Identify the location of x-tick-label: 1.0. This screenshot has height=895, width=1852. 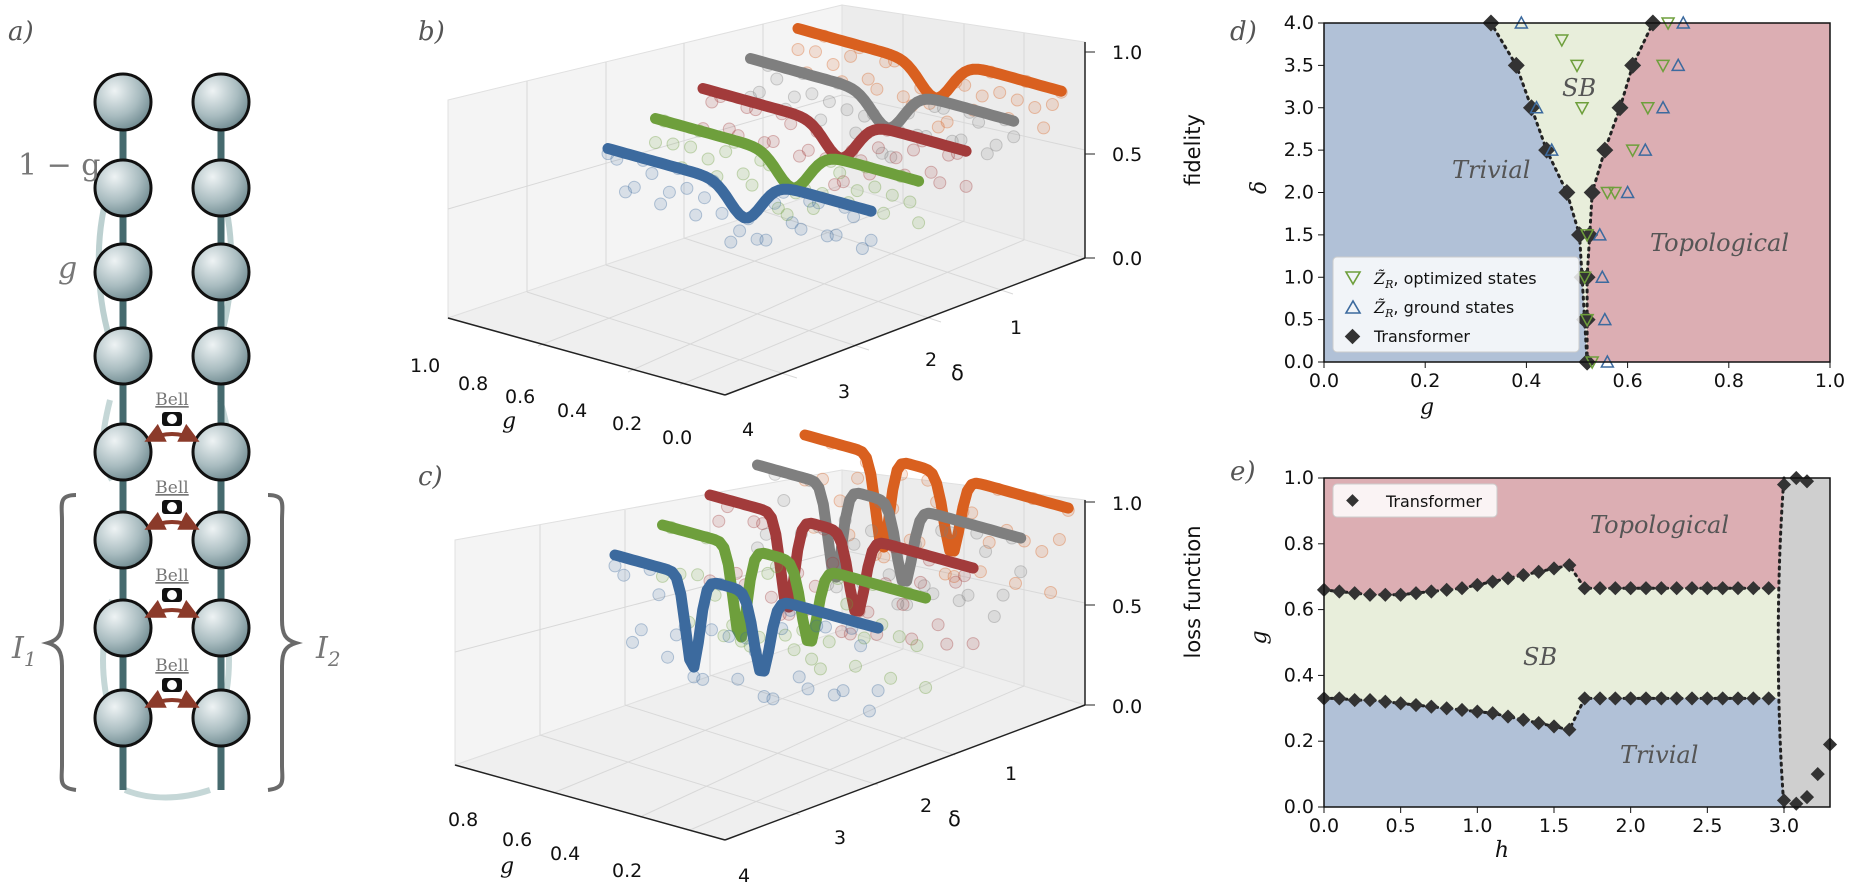
(1830, 381).